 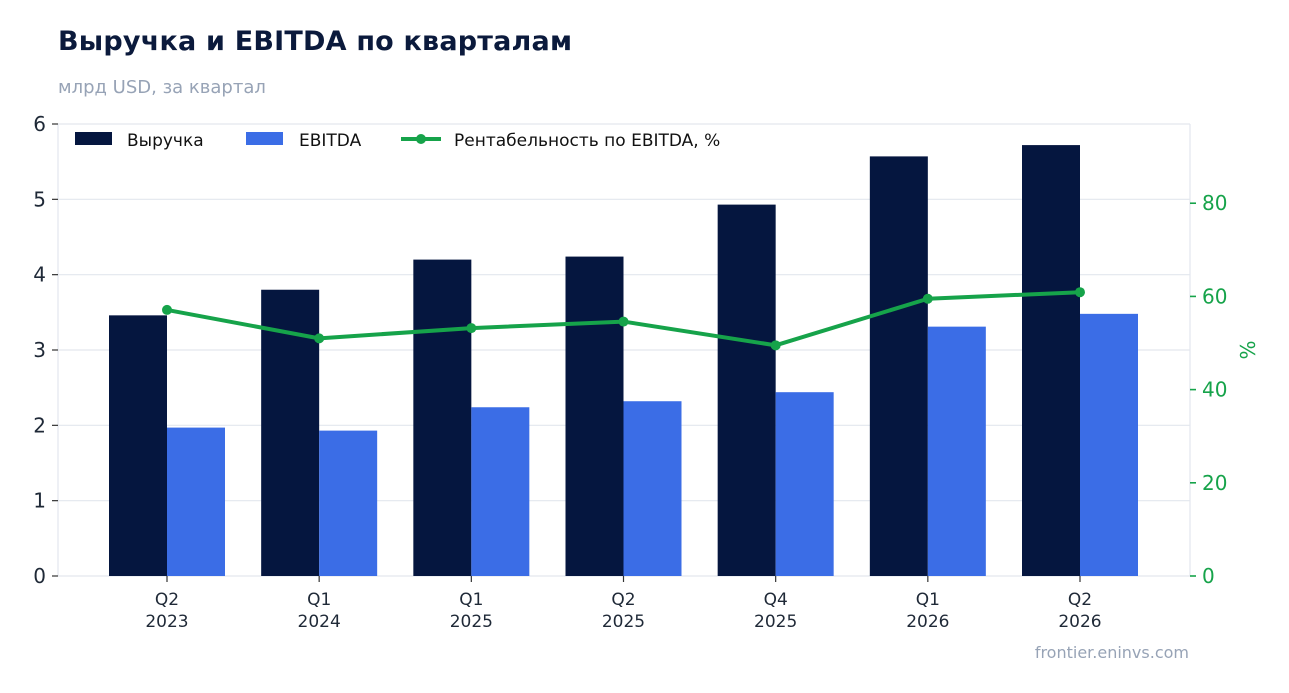 I want to click on right-tick-label: 0, so click(x=1208, y=576).